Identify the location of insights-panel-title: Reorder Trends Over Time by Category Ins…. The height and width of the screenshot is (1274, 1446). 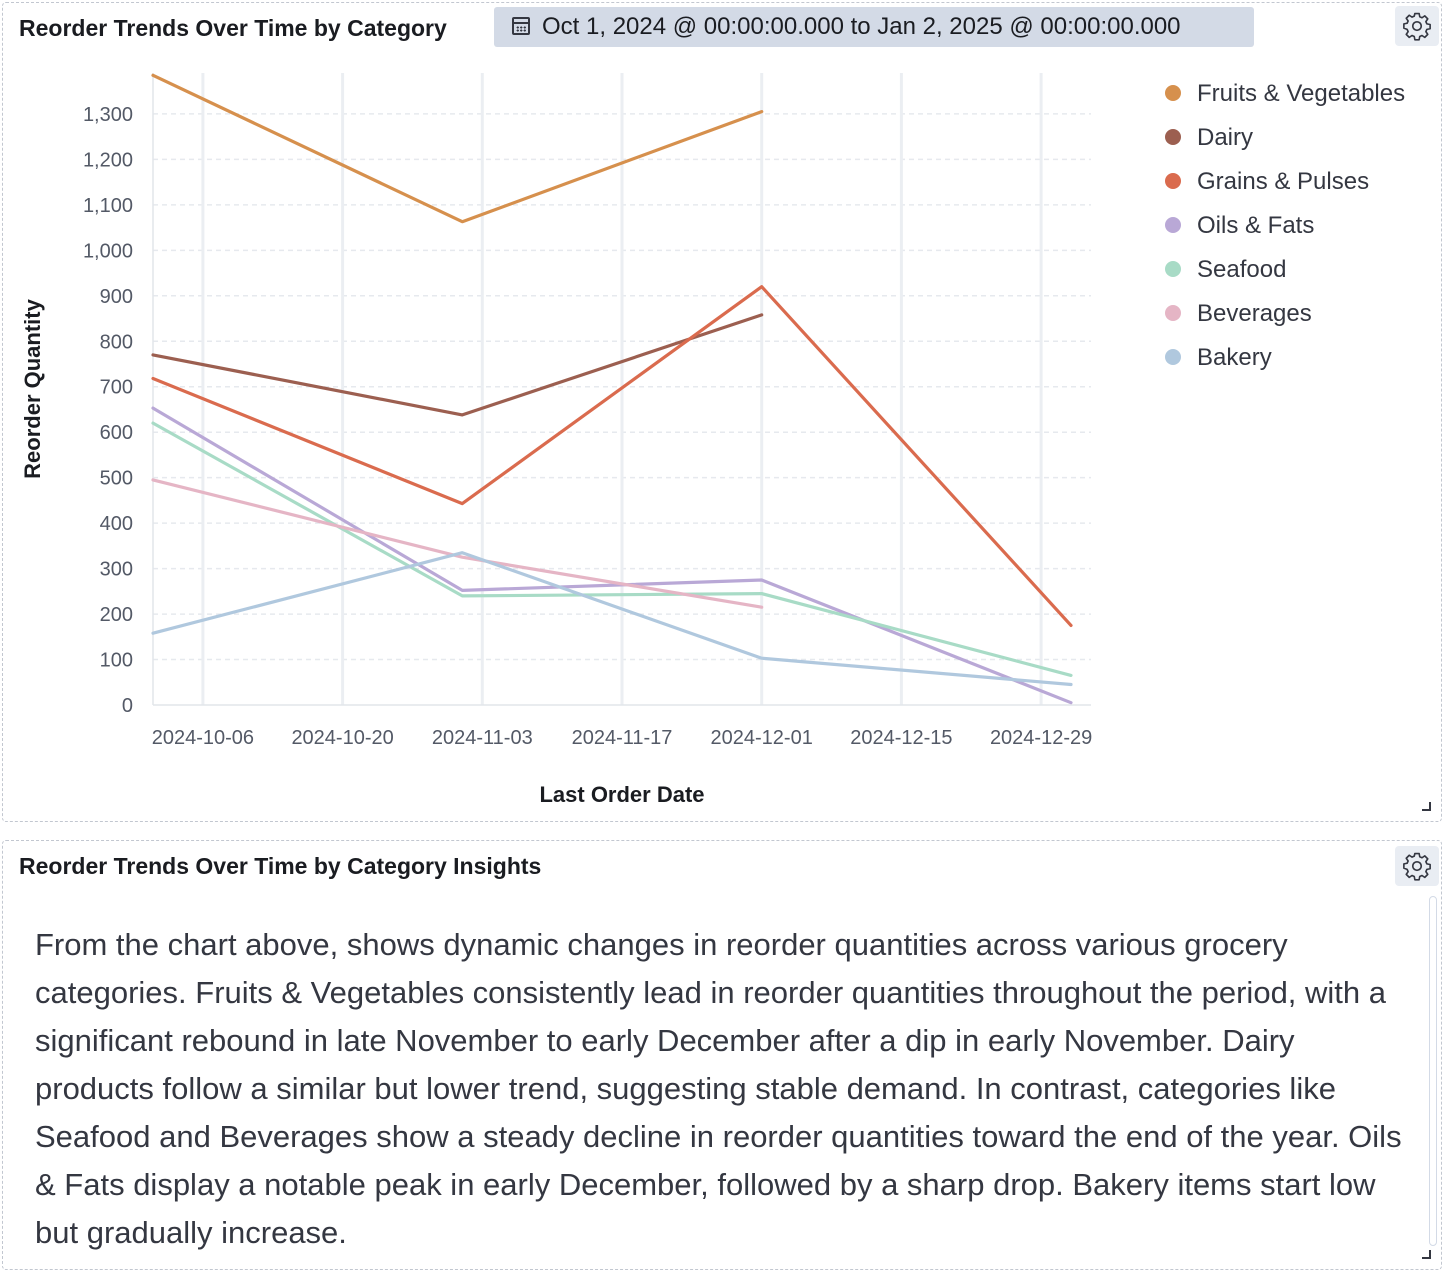
(280, 866).